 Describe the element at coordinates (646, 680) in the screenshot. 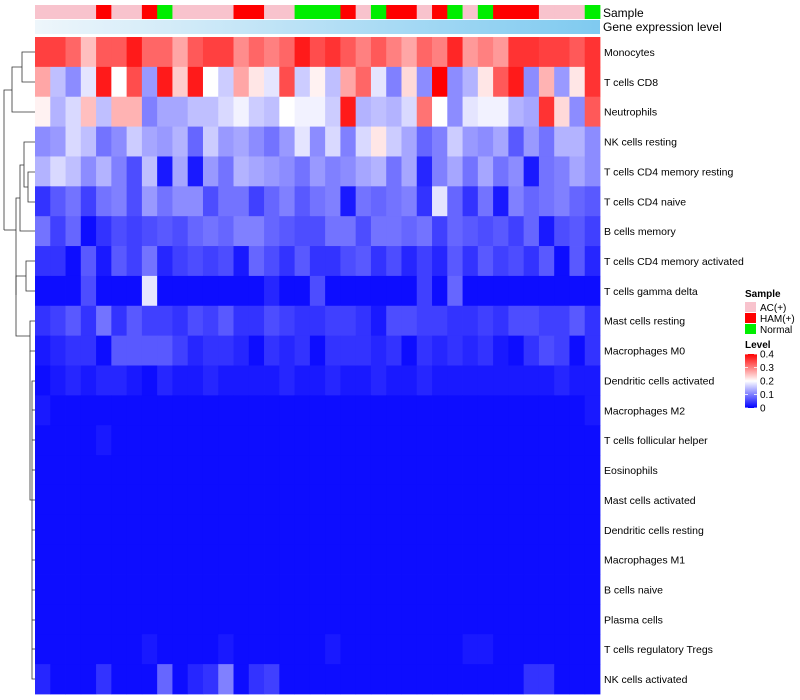

I see `row-label: NK cells activated` at that location.